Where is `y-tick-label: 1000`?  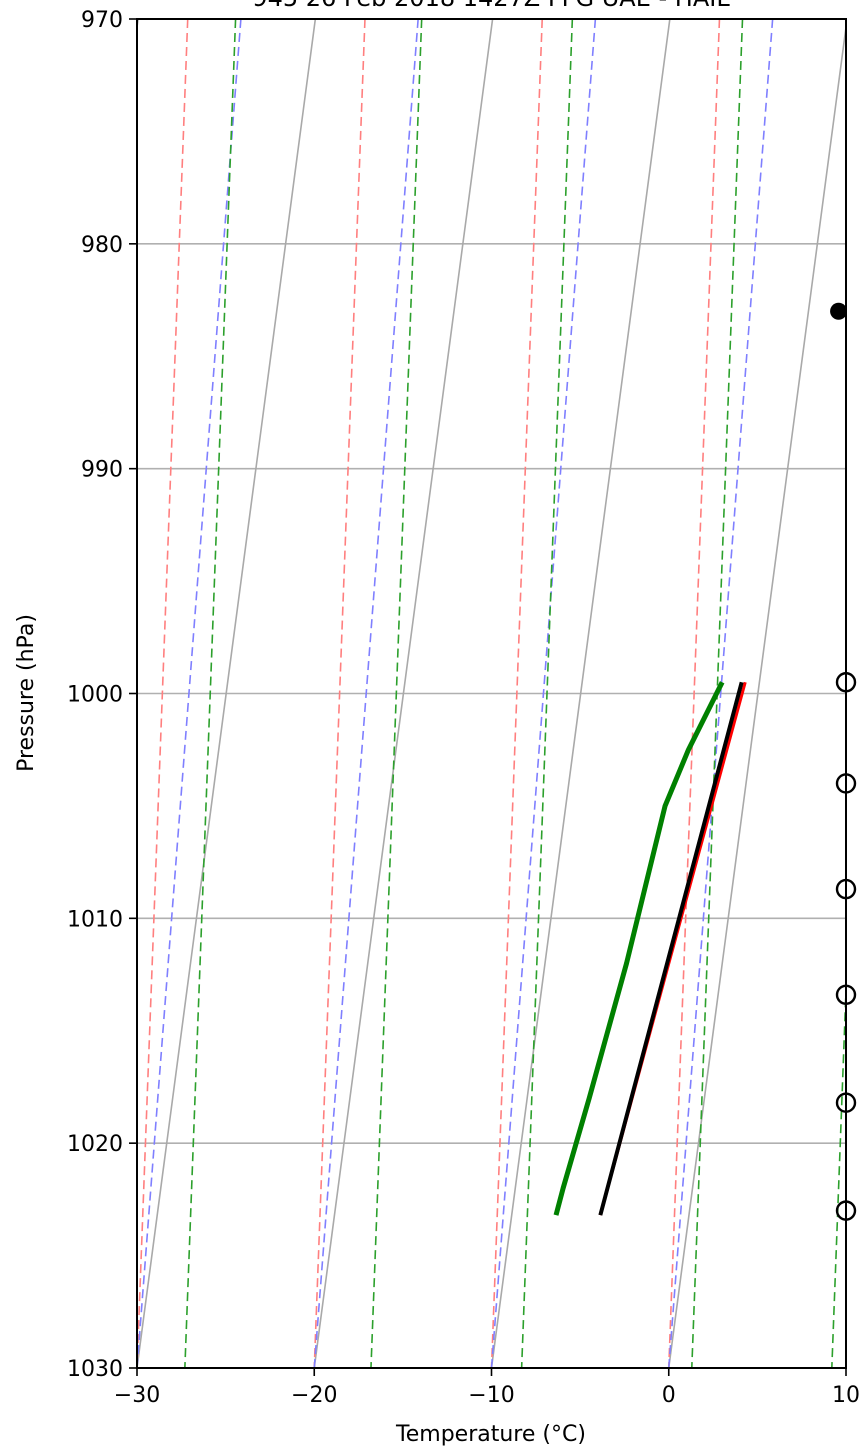 y-tick-label: 1000 is located at coordinates (95, 695).